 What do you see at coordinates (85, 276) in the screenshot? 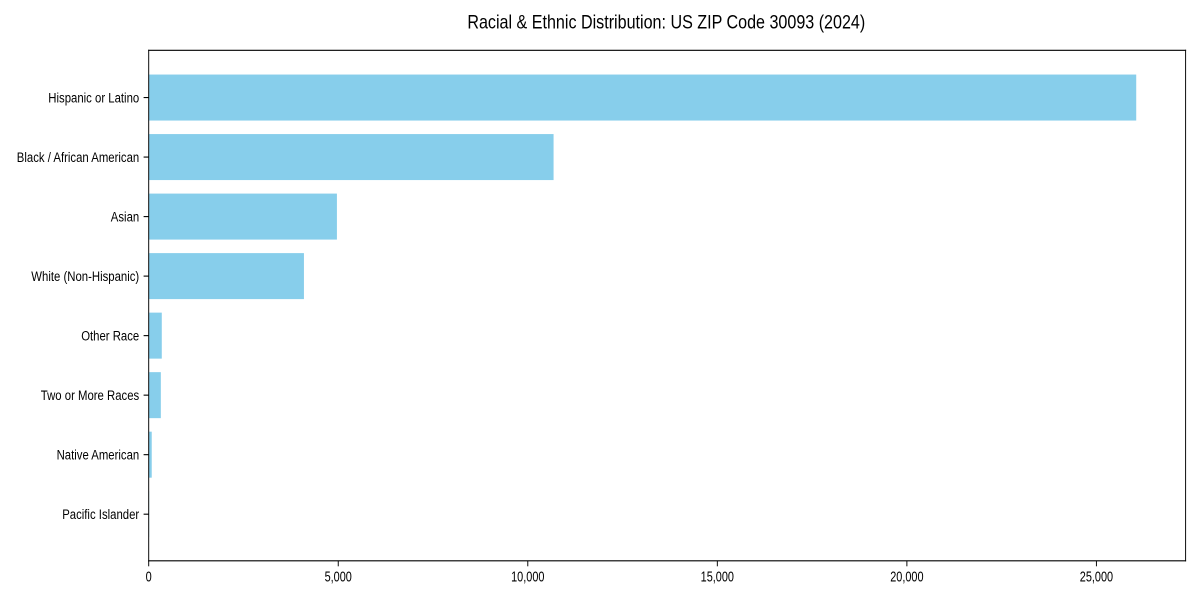
I see `svg-text: White (Non-Hispanic)` at bounding box center [85, 276].